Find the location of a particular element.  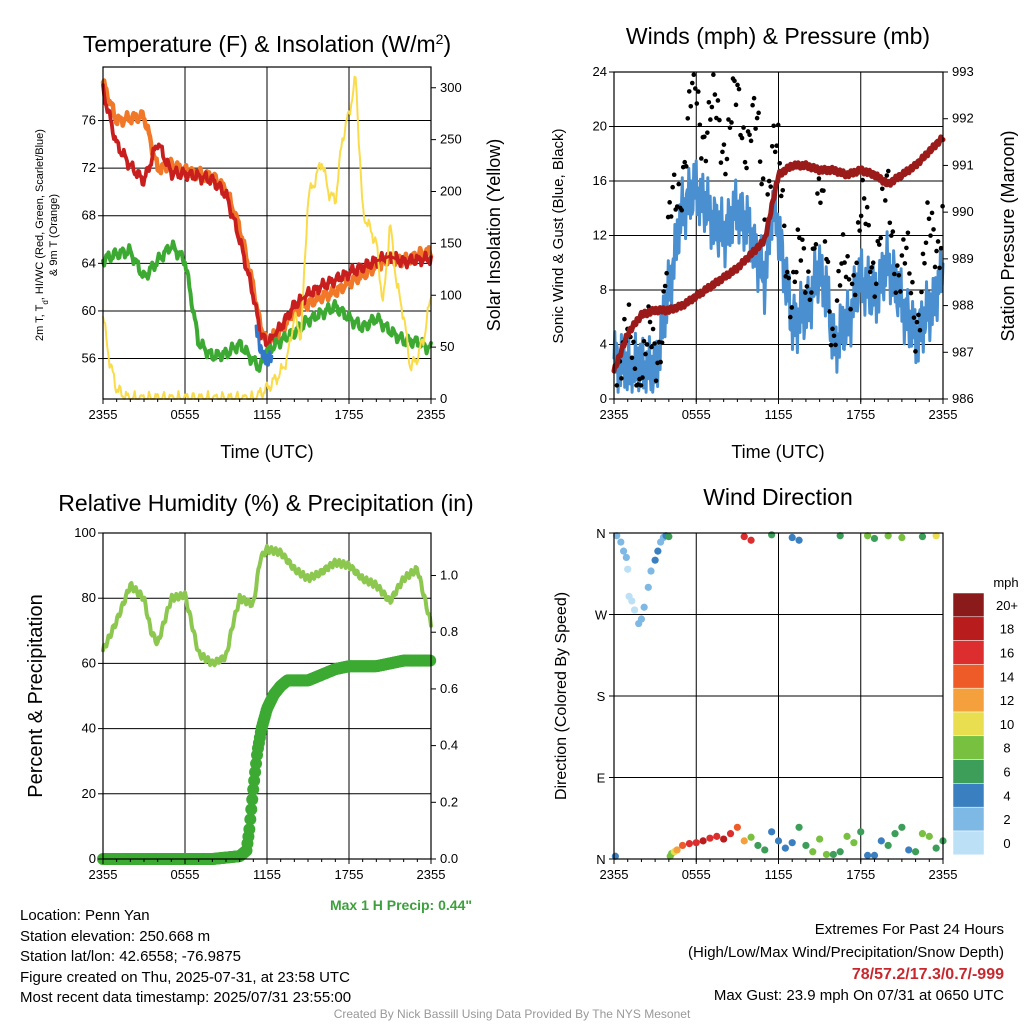

wind-direction-ylabel: Direction (Colored By Speed) is located at coordinates (561, 696).